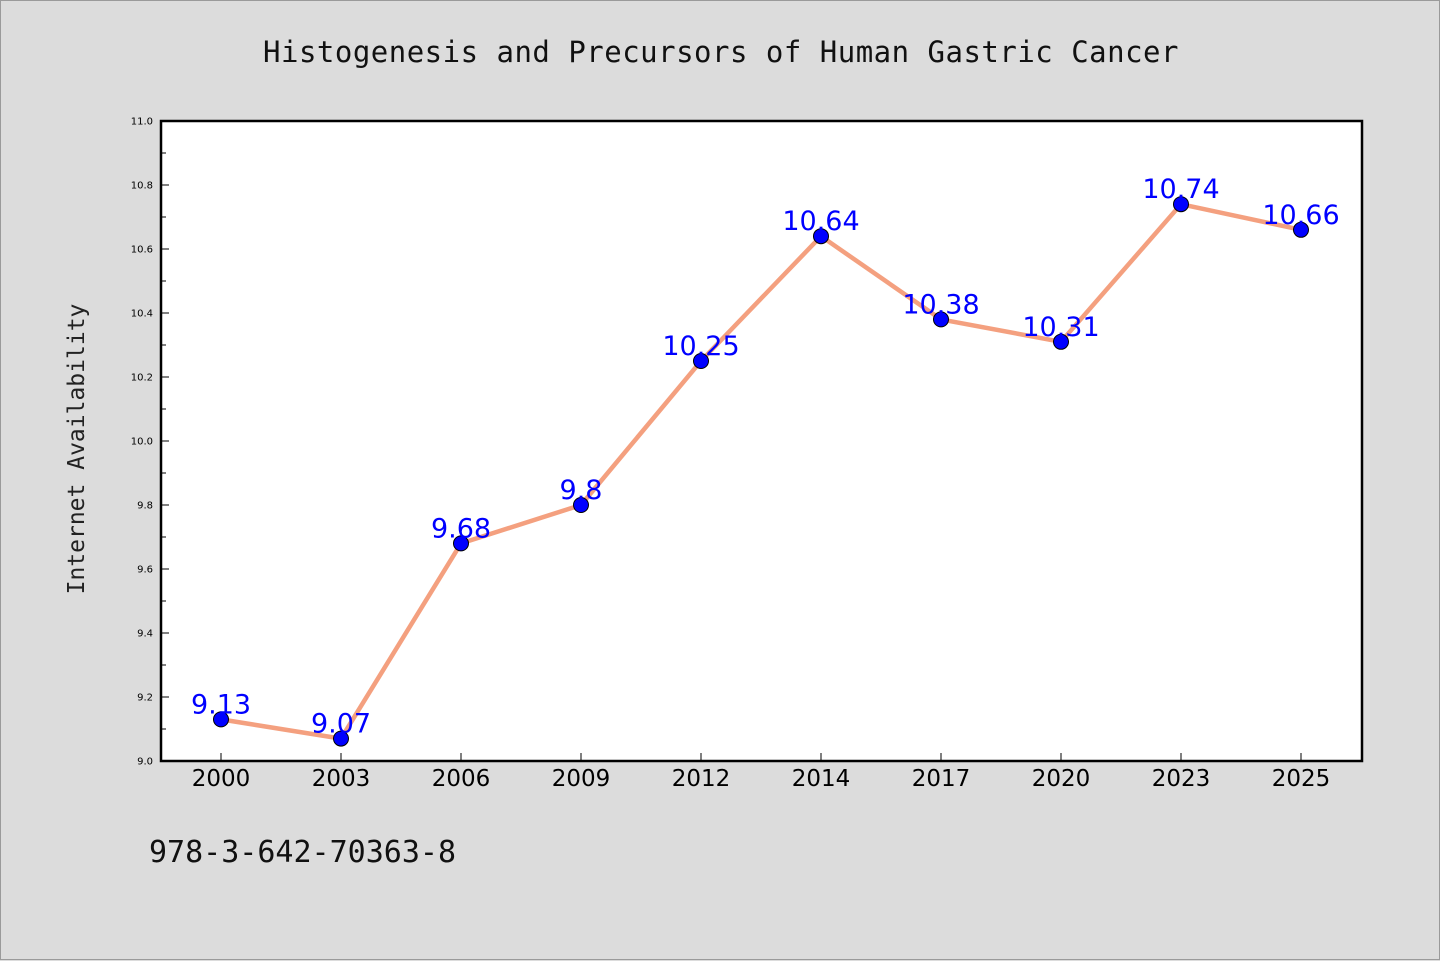 The width and height of the screenshot is (1440, 961). Describe the element at coordinates (701, 779) in the screenshot. I see `x-tick-label: 2012` at that location.